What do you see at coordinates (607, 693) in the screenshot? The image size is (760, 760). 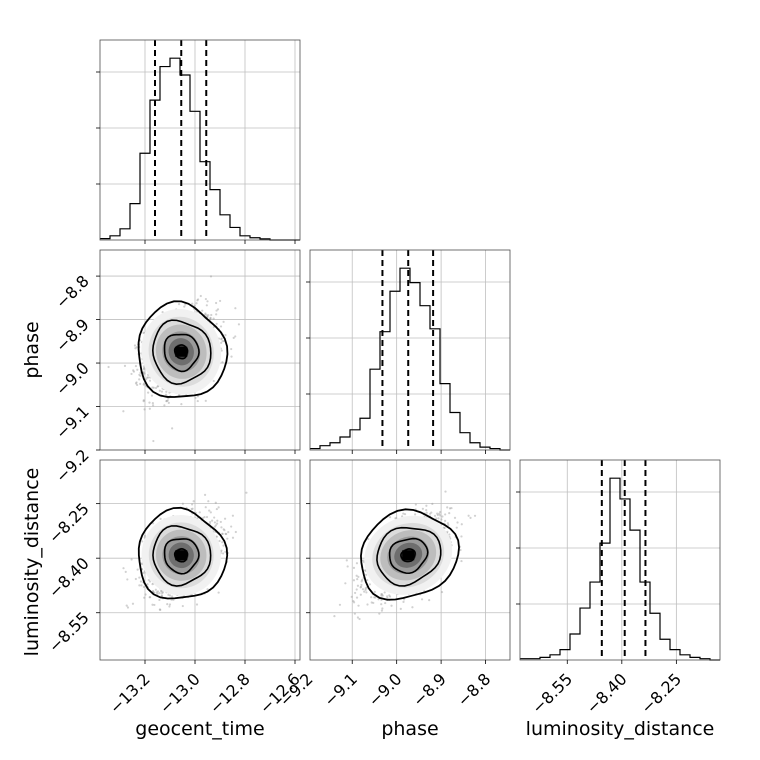 I see `x-tick-label: −8.40` at bounding box center [607, 693].